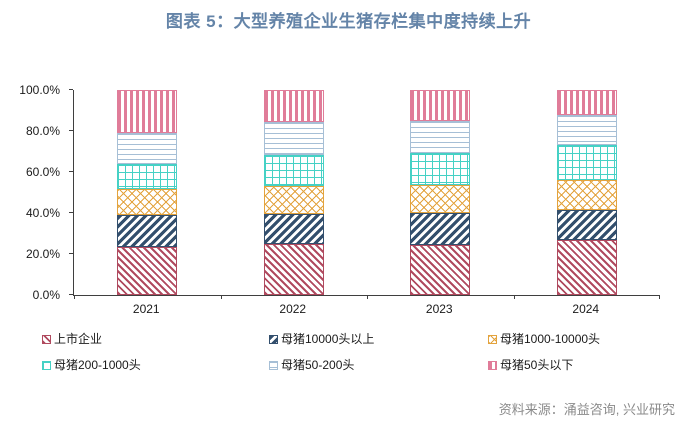 This screenshot has height=427, width=697. I want to click on y-tick-label: 100.0%, so click(39, 90).